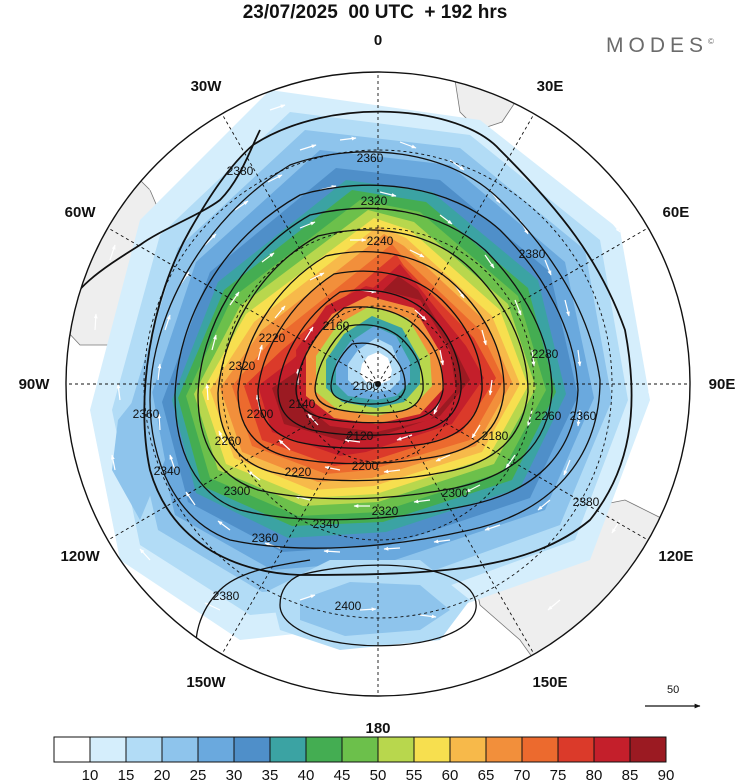 This screenshot has width=750, height=782. Describe the element at coordinates (722, 384) in the screenshot. I see `lon-label-90e: 90E` at that location.